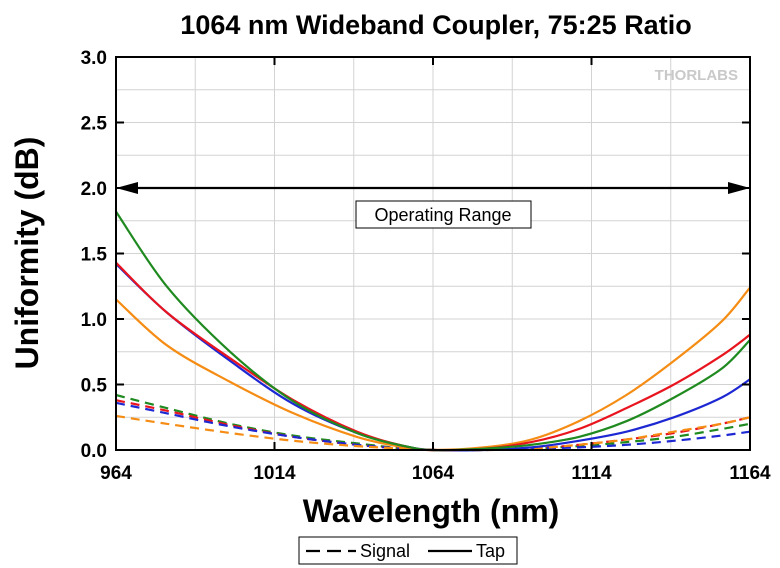 The image size is (780, 568). Describe the element at coordinates (116, 473) in the screenshot. I see `x-tick-label: 964` at that location.